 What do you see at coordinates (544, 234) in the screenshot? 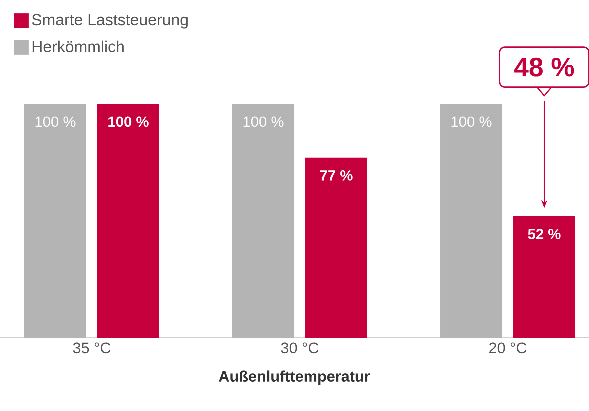
I see `data-label: 52 %` at bounding box center [544, 234].